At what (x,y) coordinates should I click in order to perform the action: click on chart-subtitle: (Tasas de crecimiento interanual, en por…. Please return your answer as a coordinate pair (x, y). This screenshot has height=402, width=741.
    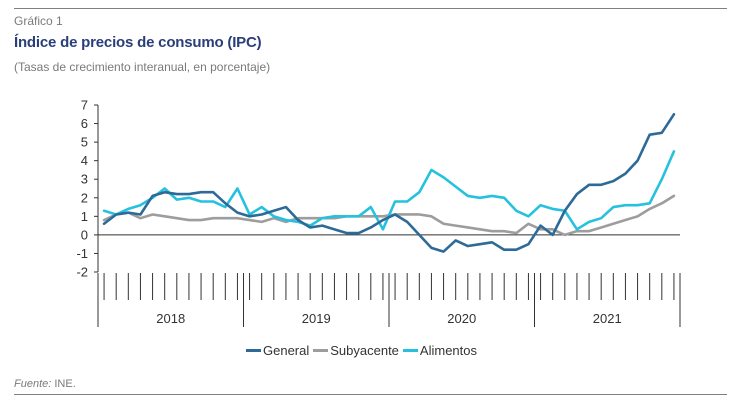
    Looking at the image, I should click on (142, 67).